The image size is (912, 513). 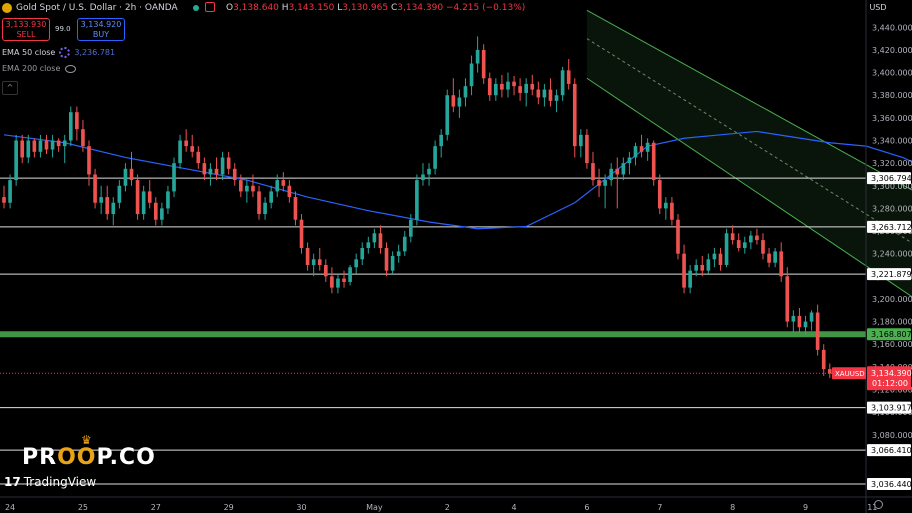 What do you see at coordinates (805, 507) in the screenshot?
I see `time-tick-label: 9` at bounding box center [805, 507].